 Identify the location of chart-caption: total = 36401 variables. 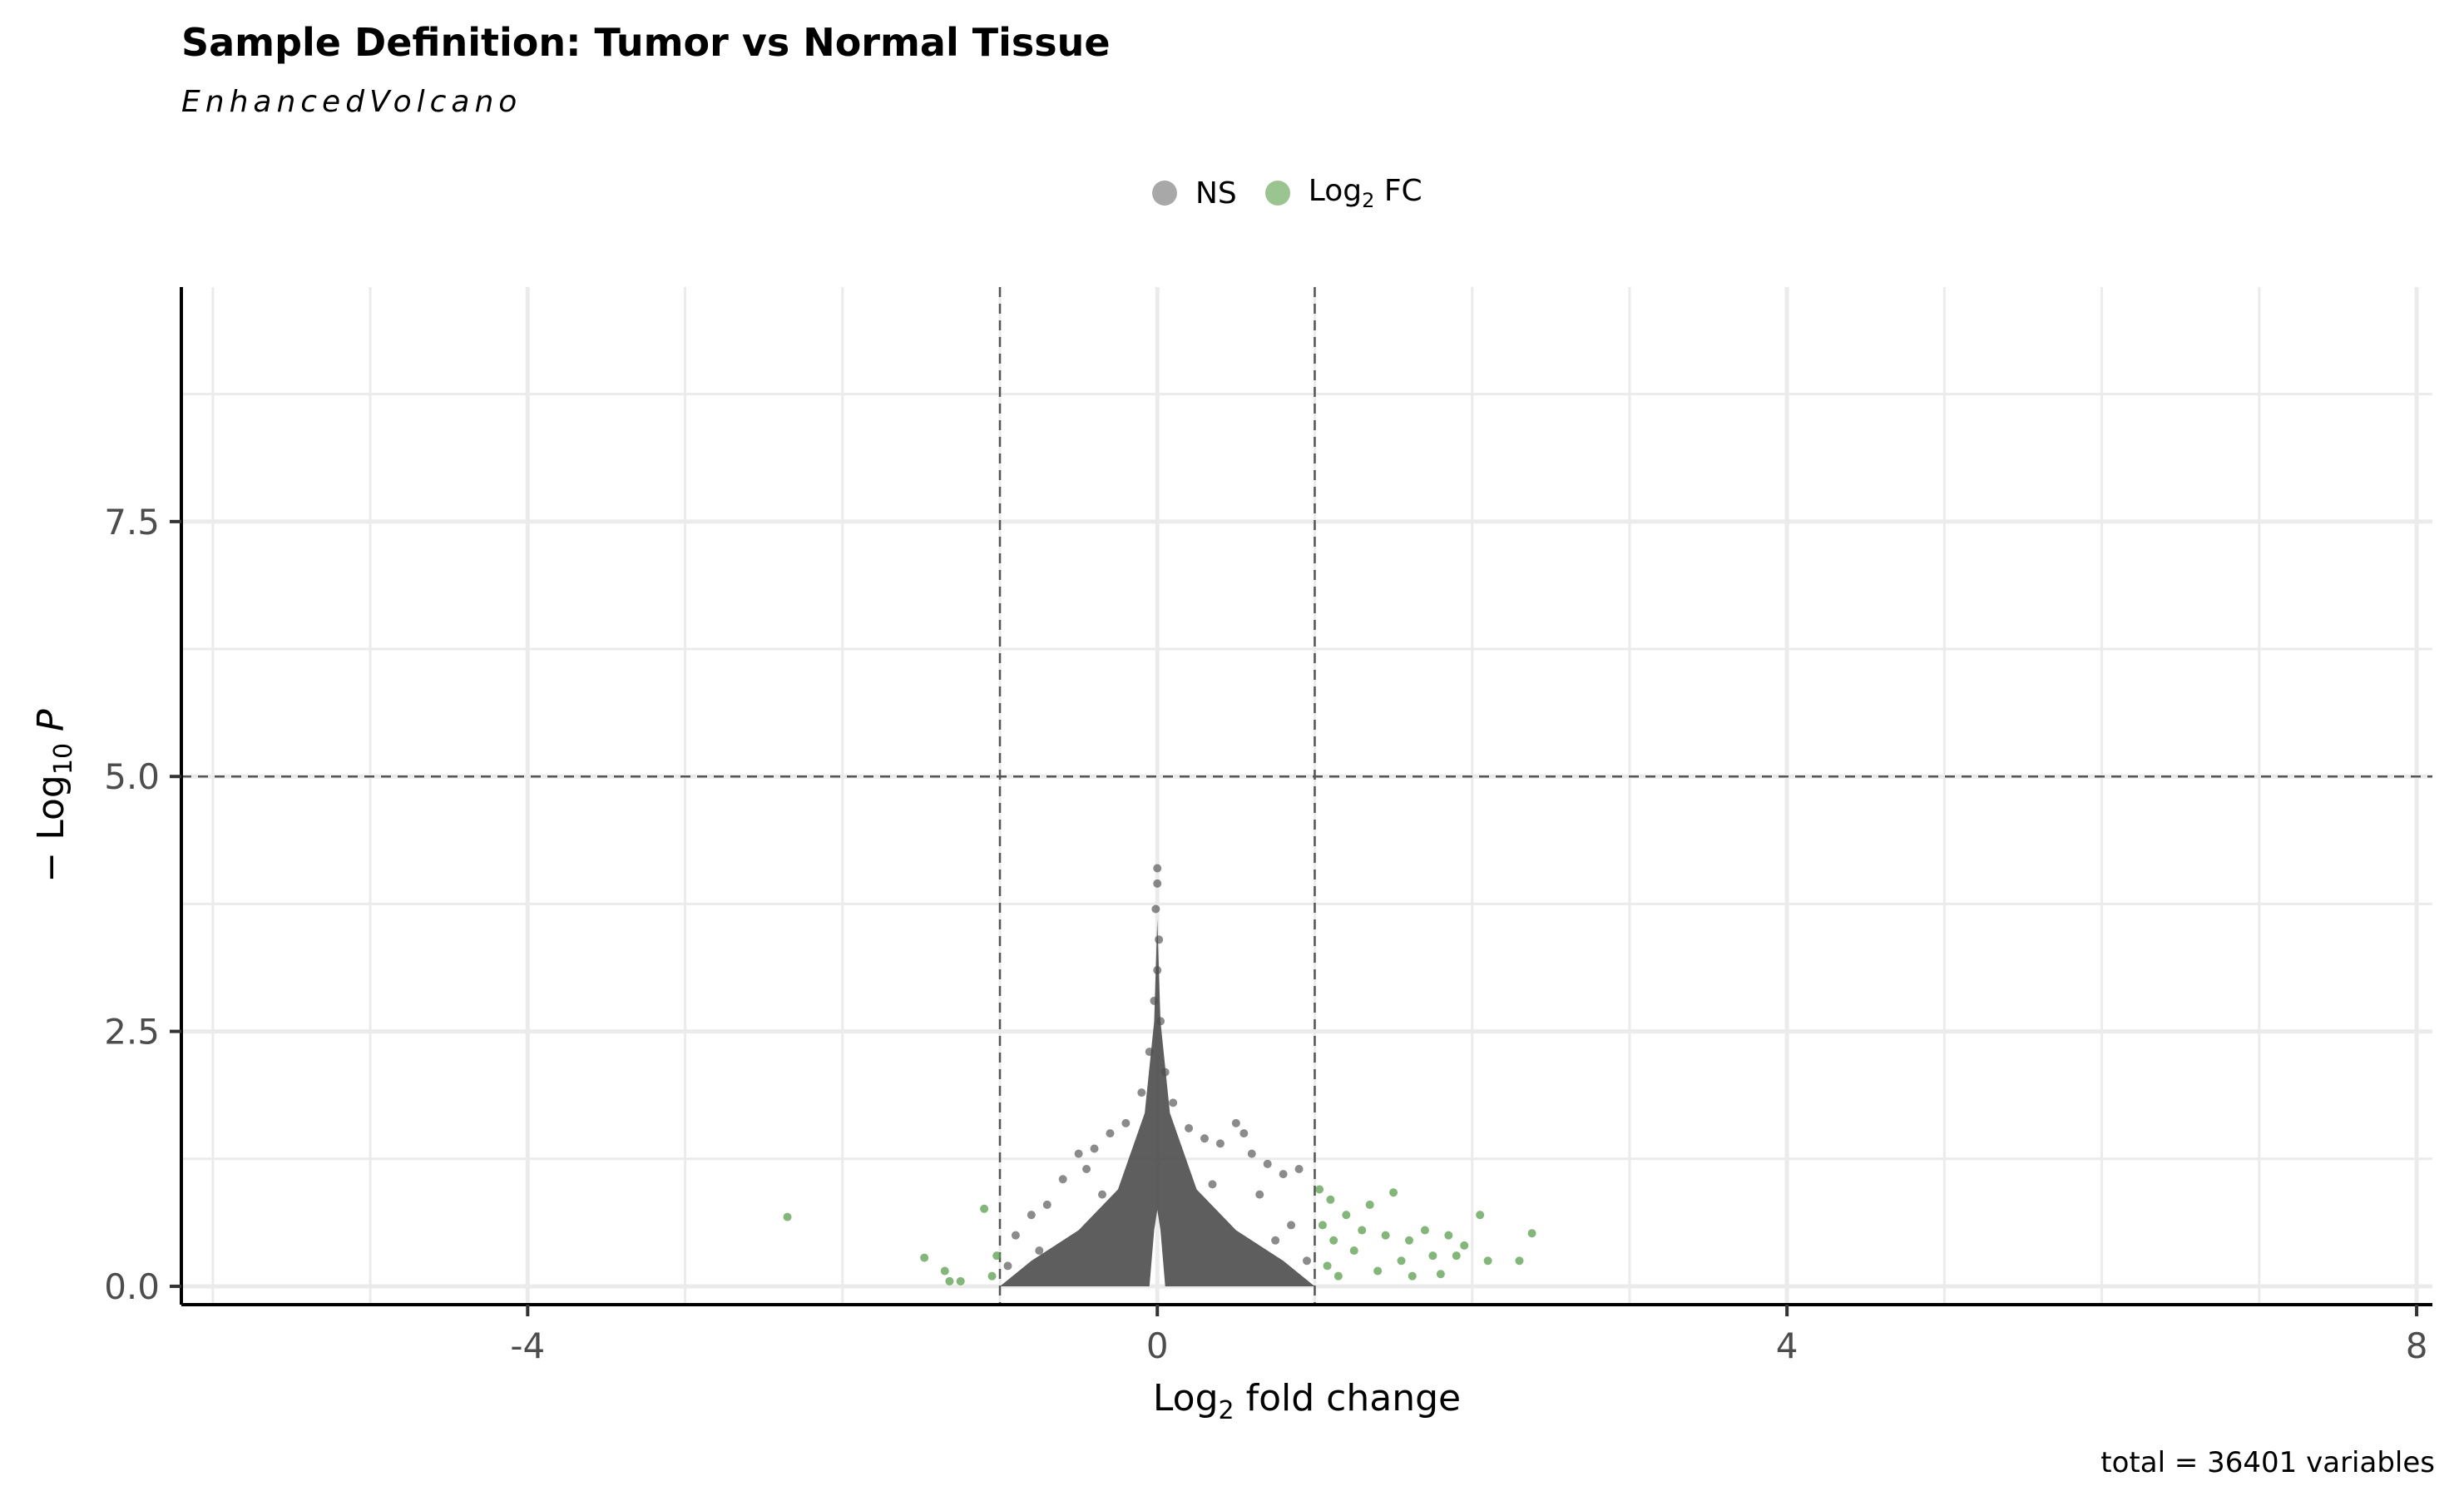
(2267, 1462).